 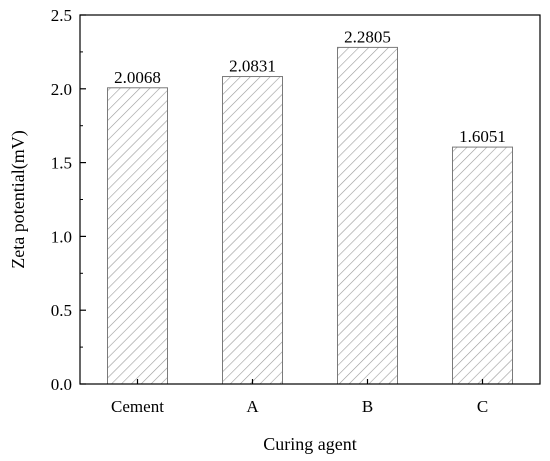 I want to click on y-tick-label: 2.0, so click(x=61, y=89).